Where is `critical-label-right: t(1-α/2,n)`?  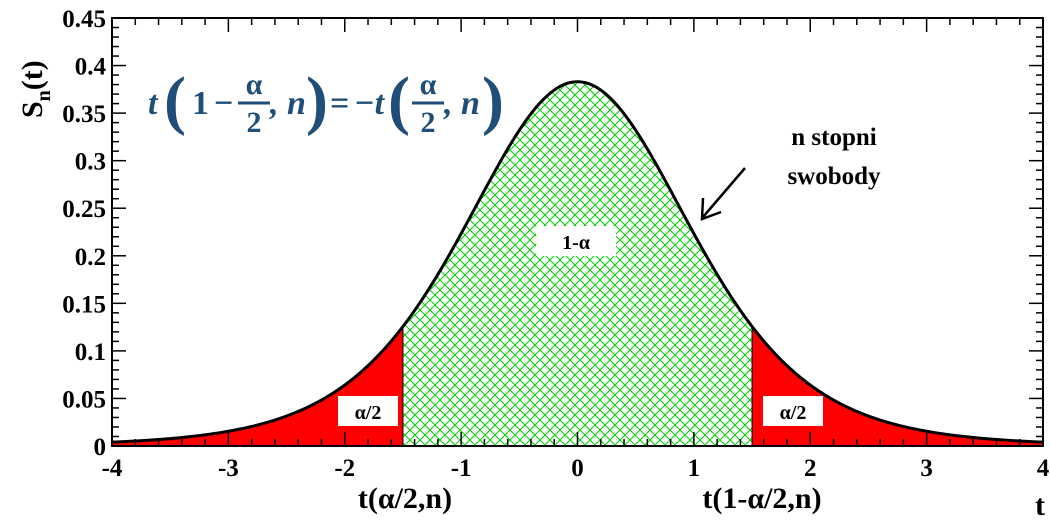 critical-label-right: t(1-α/2,n) is located at coordinates (761, 498).